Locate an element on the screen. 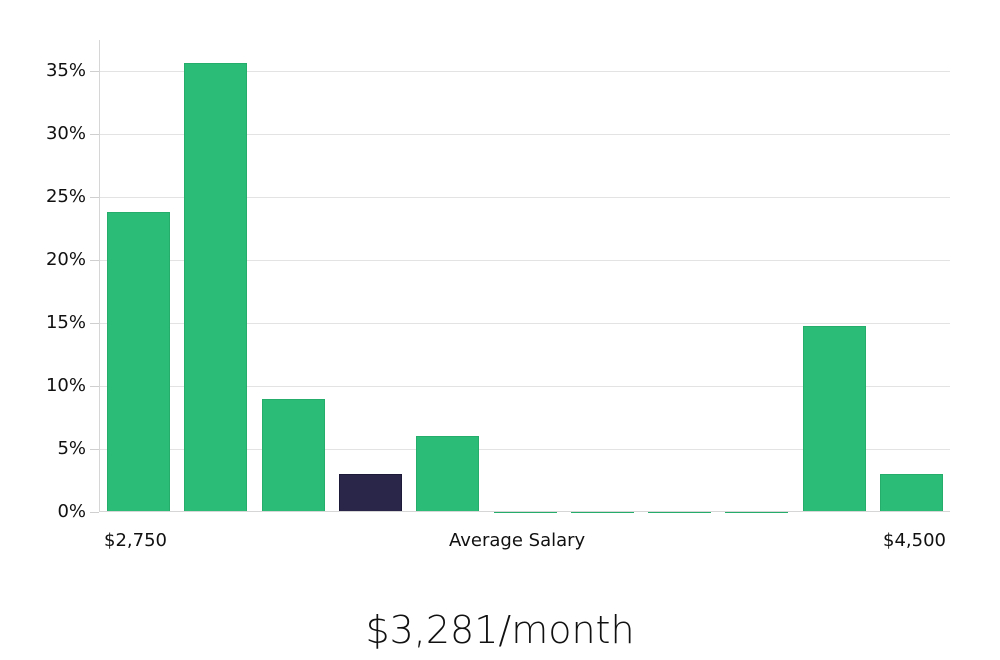  y-tick-label: 25% is located at coordinates (65, 196).